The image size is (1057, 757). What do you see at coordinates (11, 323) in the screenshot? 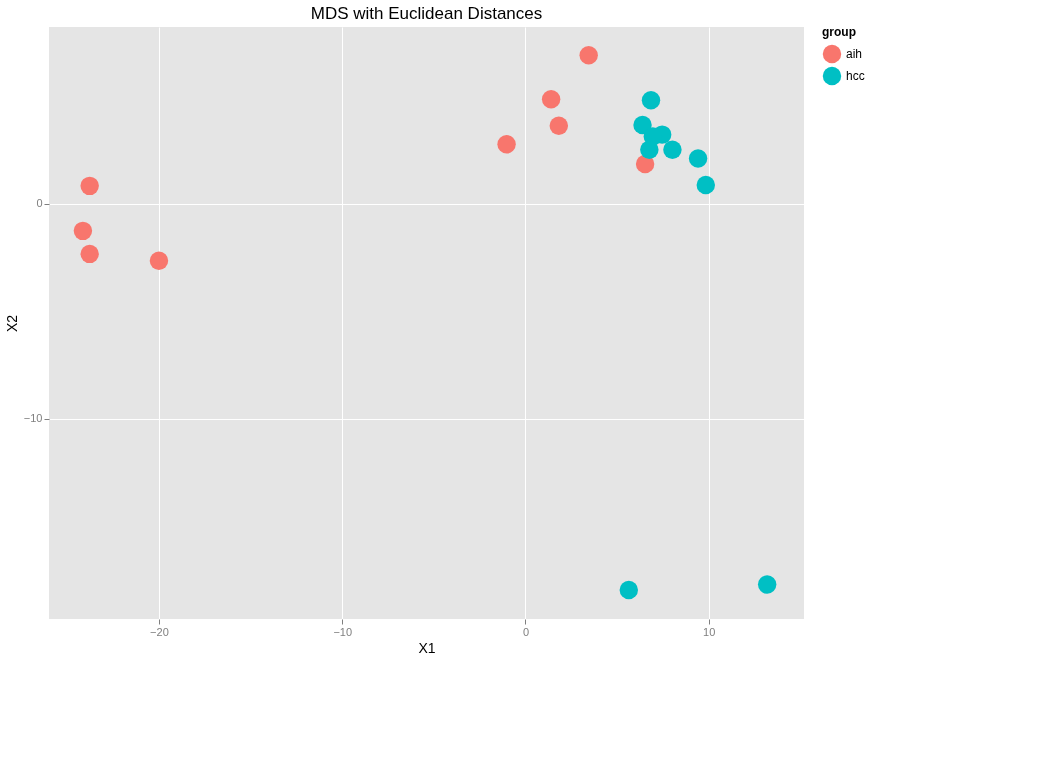
I see `y-axis-title: X2` at bounding box center [11, 323].